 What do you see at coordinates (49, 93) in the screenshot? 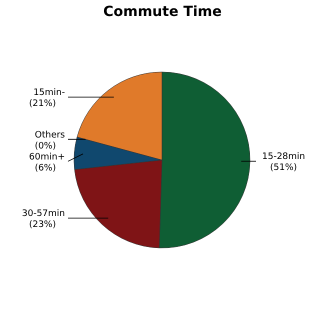
I see `slice-label: 15min-` at bounding box center [49, 93].